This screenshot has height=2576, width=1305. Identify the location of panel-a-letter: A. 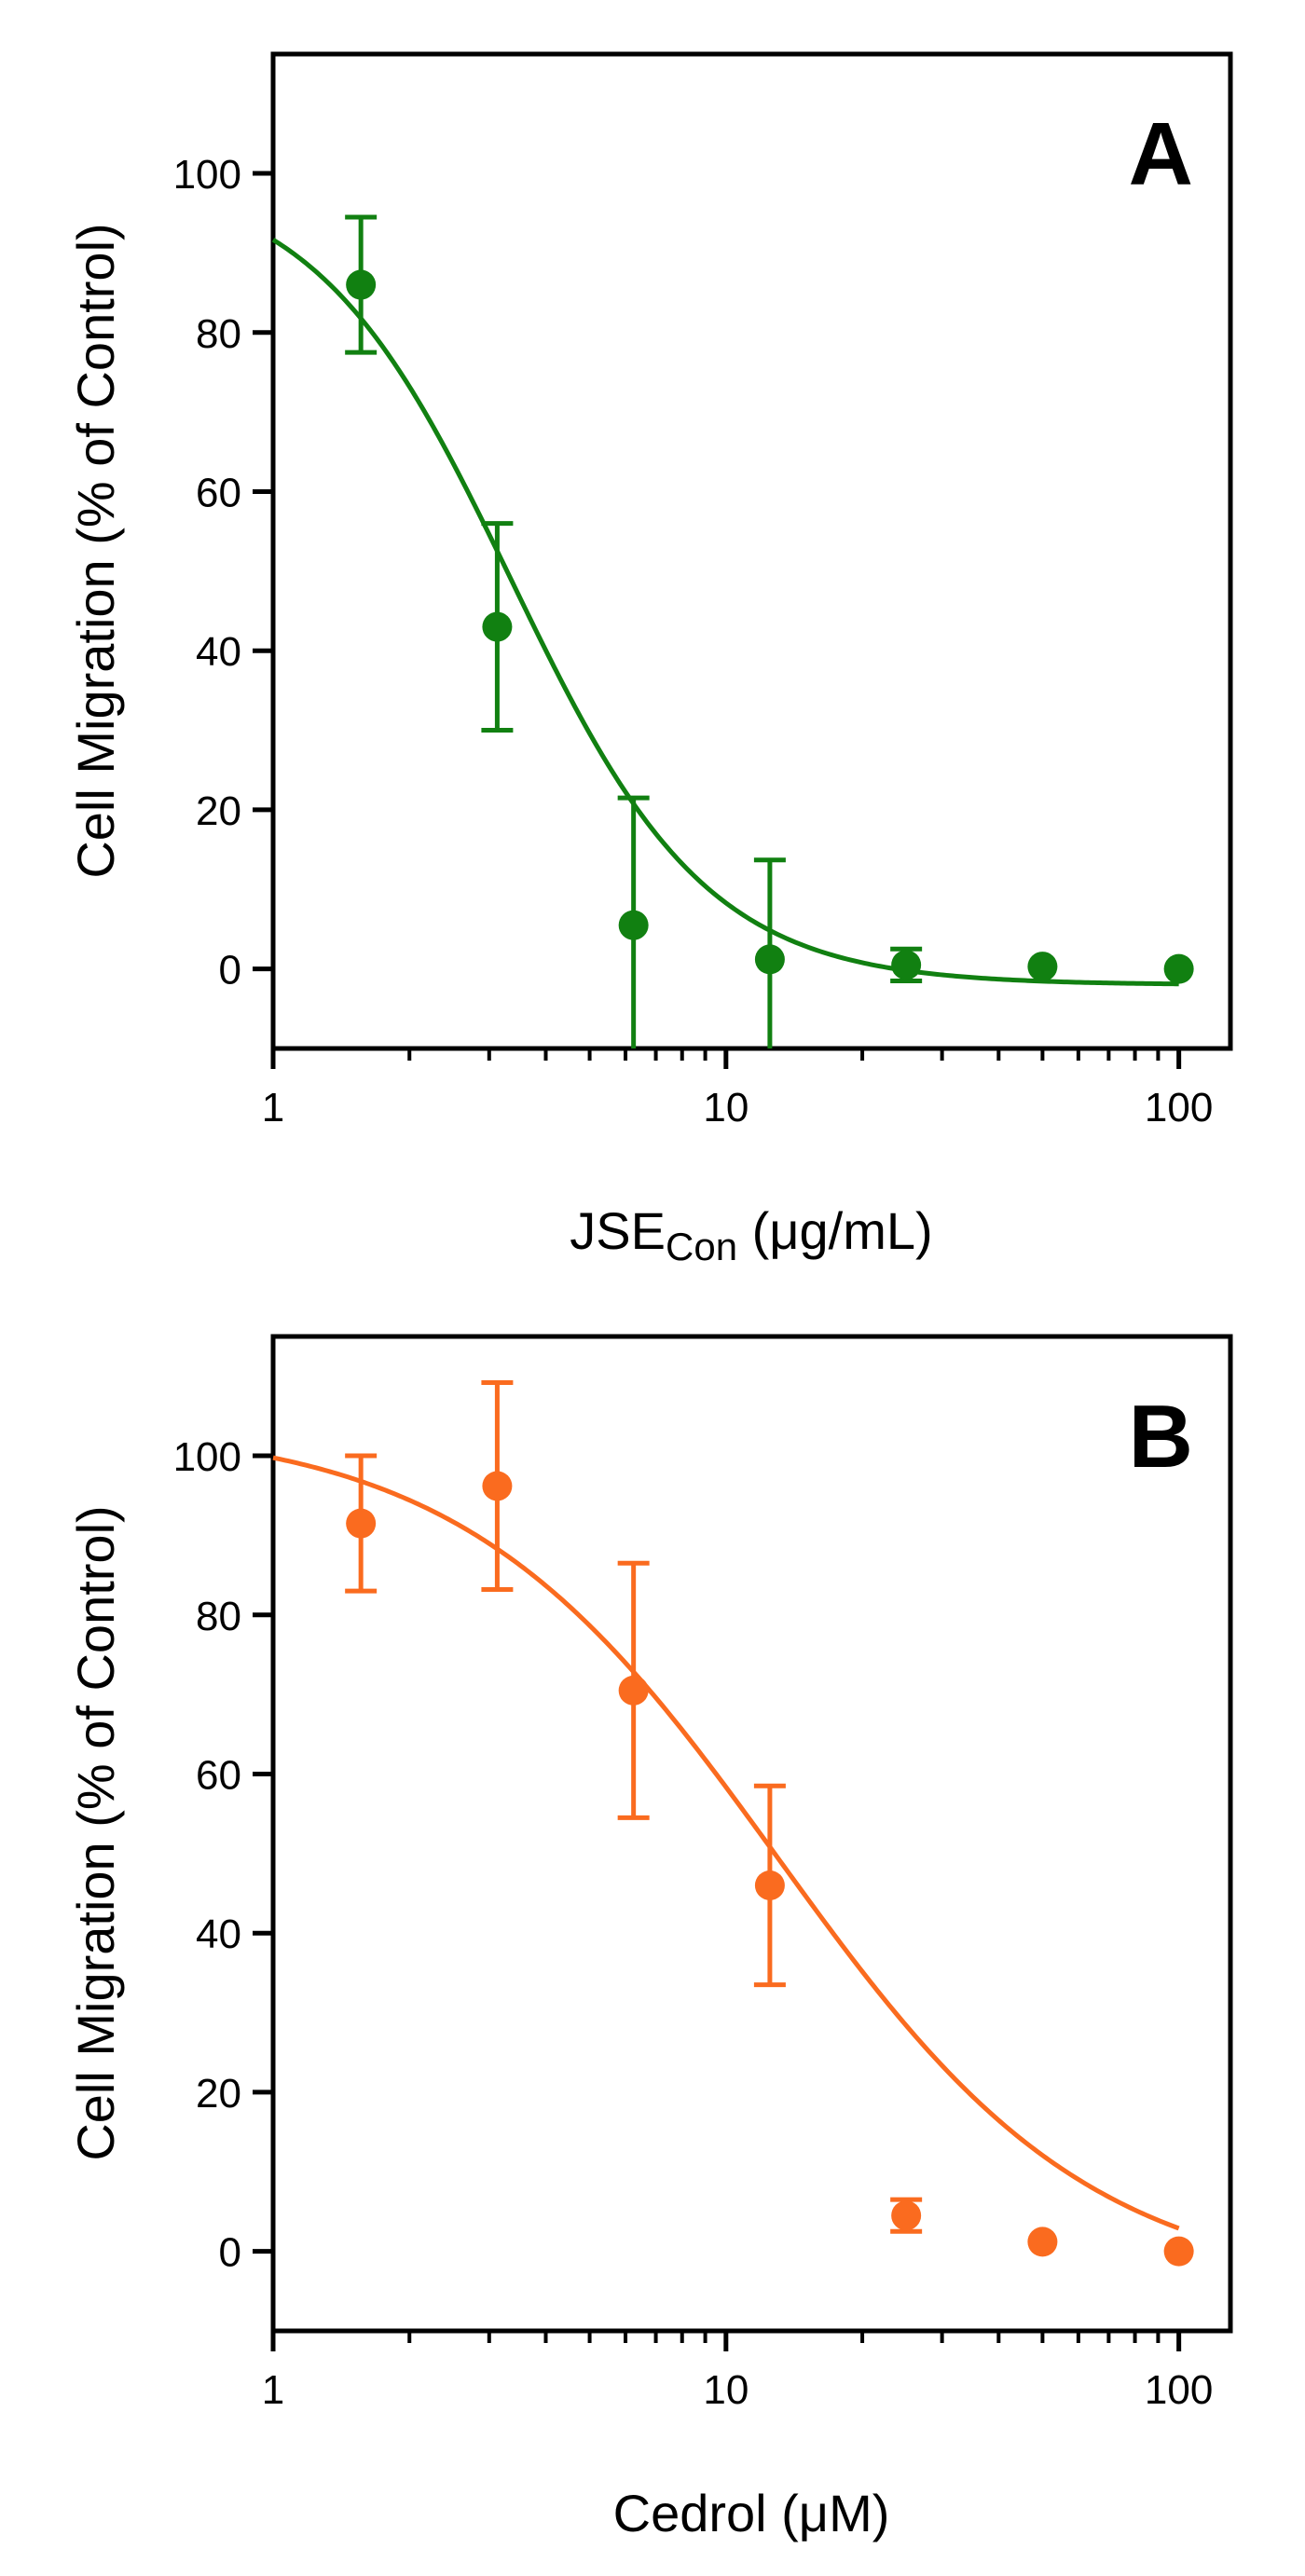
(1161, 154).